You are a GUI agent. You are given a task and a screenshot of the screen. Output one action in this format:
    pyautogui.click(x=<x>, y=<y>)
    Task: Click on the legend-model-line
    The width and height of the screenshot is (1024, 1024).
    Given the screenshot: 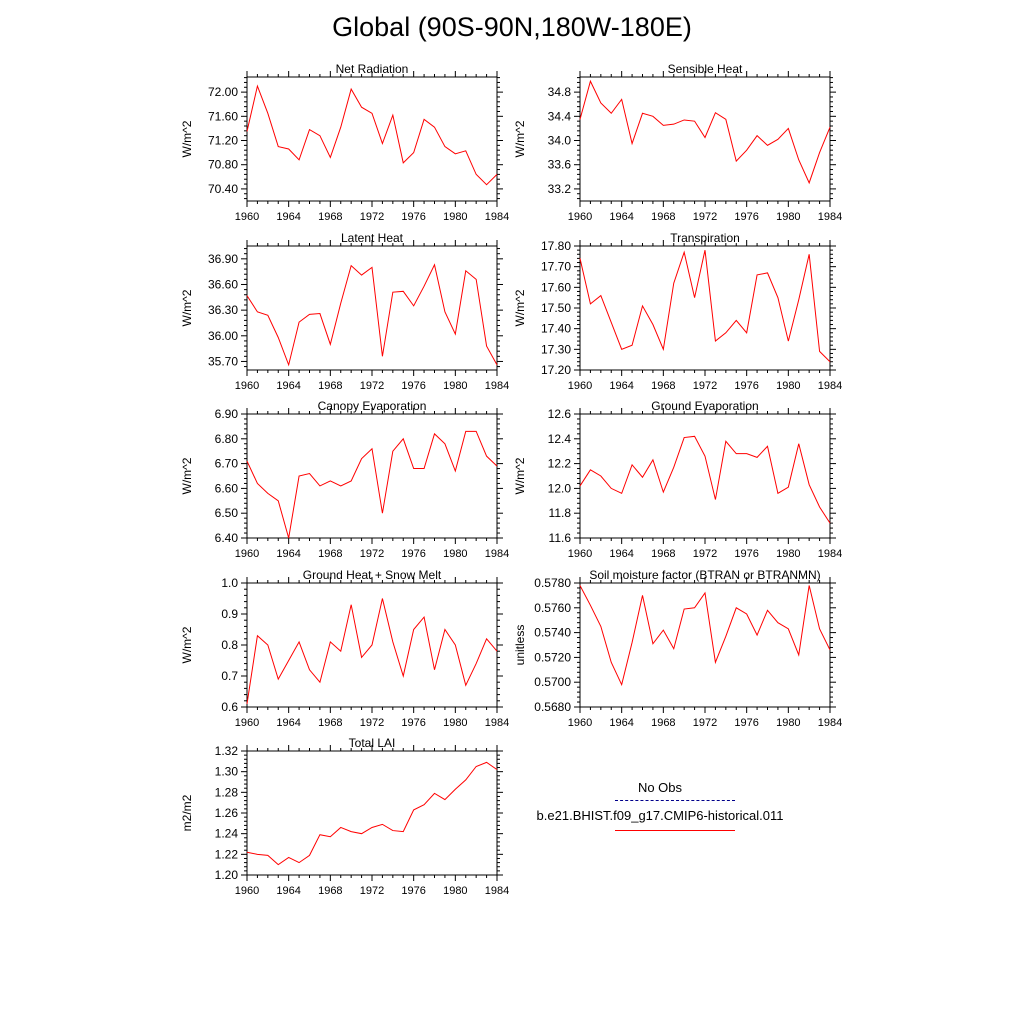 What is the action you would take?
    pyautogui.click(x=675, y=830)
    